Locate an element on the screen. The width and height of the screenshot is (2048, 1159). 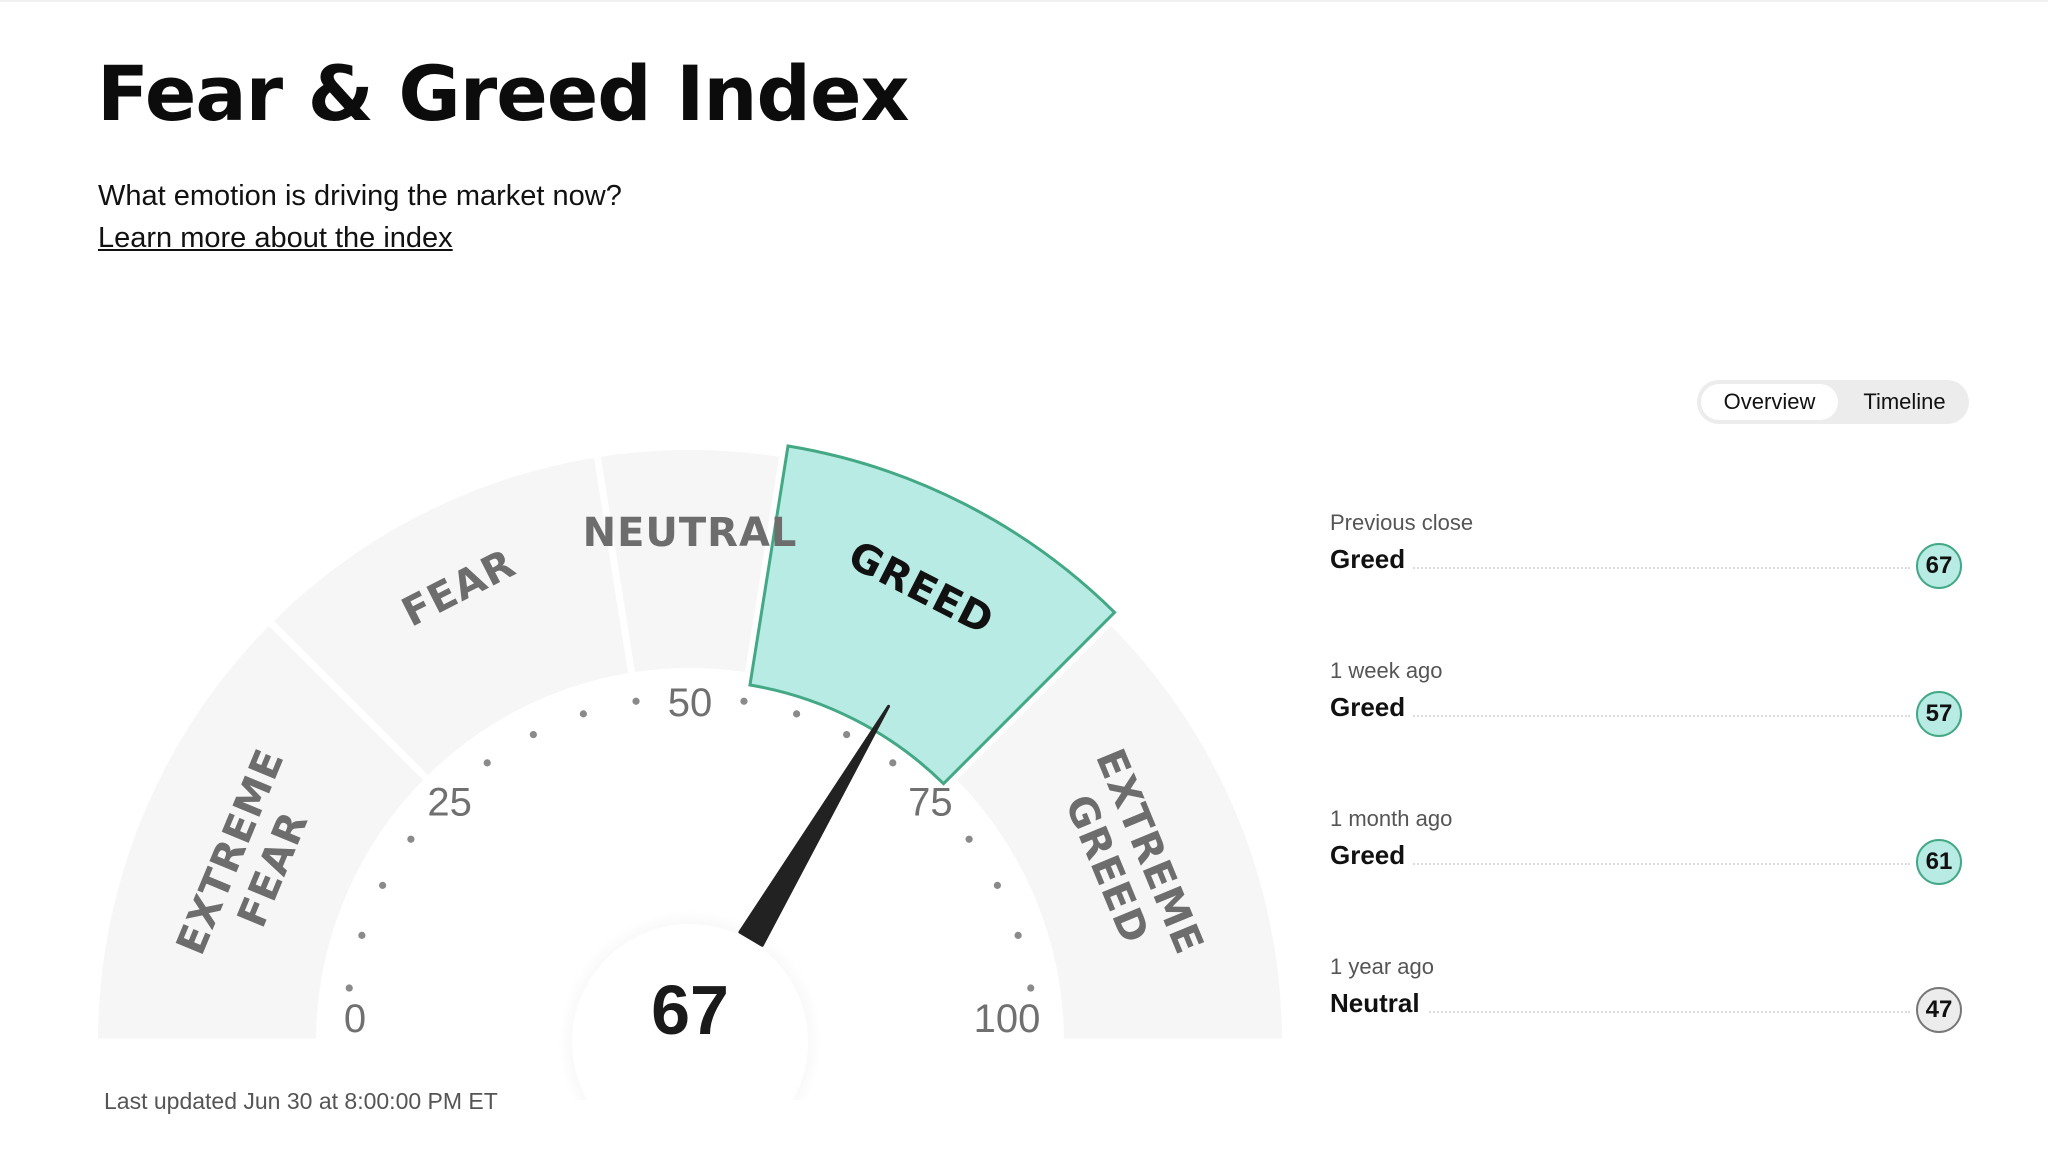
overview-tab: Overview is located at coordinates (1769, 402).